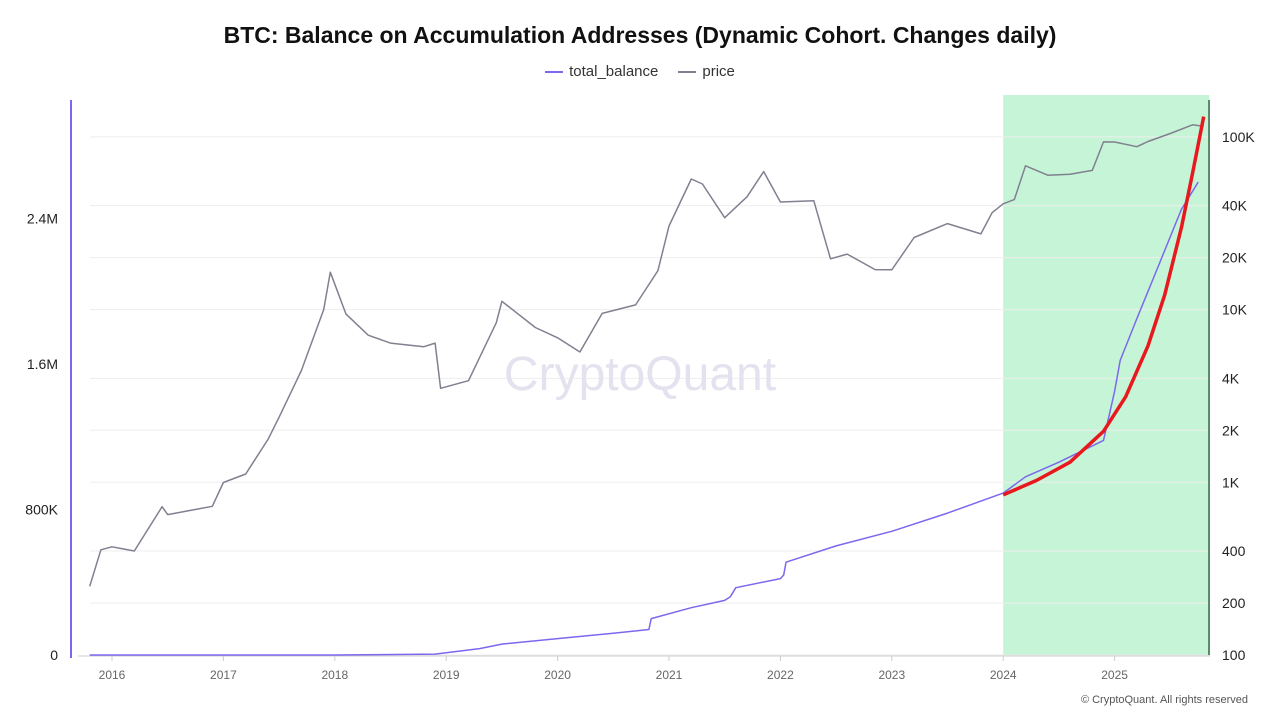 This screenshot has width=1280, height=720. What do you see at coordinates (1231, 482) in the screenshot?
I see `right-tick-label: 1K` at bounding box center [1231, 482].